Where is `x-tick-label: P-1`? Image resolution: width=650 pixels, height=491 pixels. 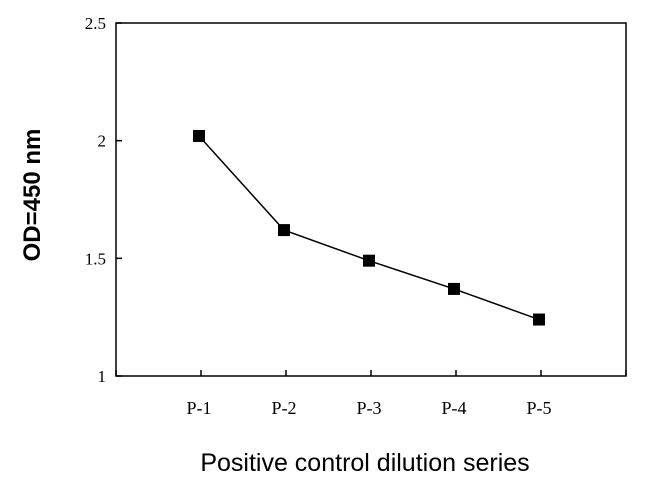 x-tick-label: P-1 is located at coordinates (198, 408).